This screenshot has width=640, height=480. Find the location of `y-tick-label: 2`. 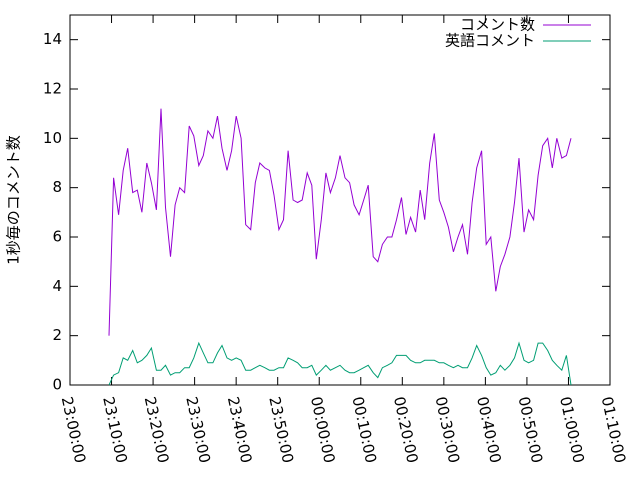

y-tick-label: 2 is located at coordinates (57, 335).